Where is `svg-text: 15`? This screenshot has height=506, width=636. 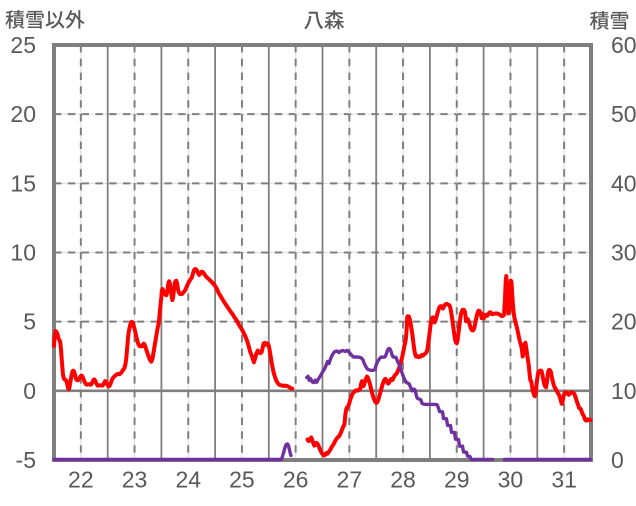 svg-text: 15 is located at coordinates (23, 183).